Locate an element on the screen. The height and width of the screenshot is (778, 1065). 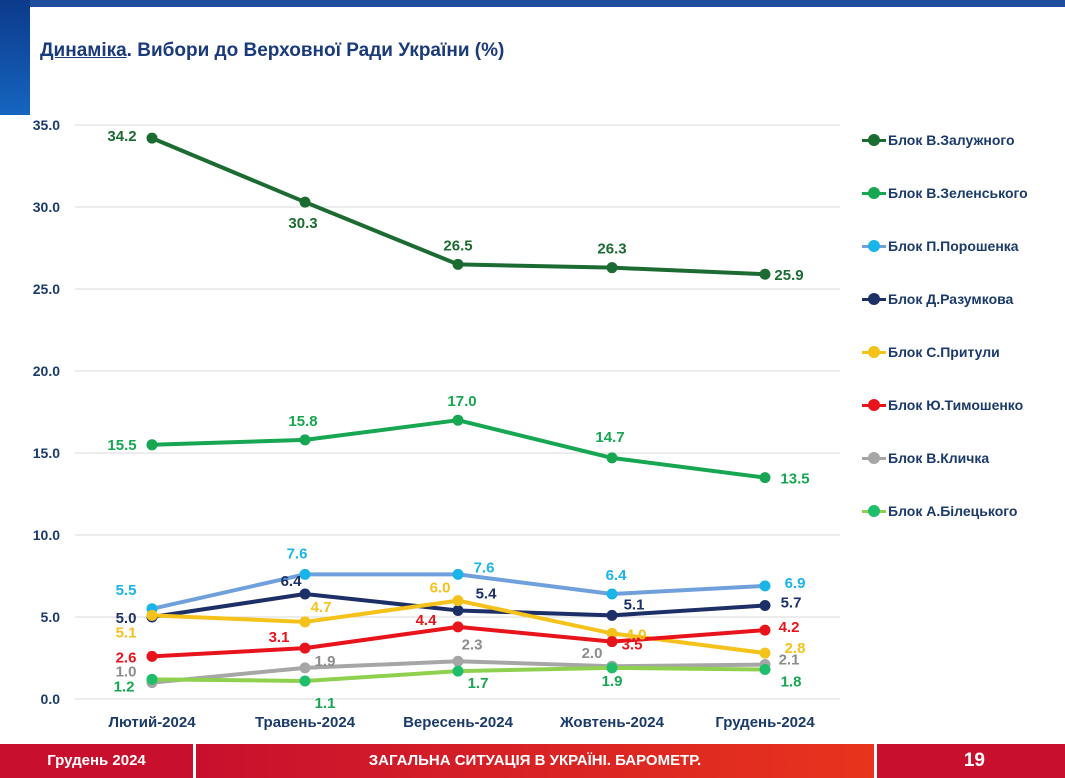
x-tick-label: Лютий-2024 is located at coordinates (152, 722).